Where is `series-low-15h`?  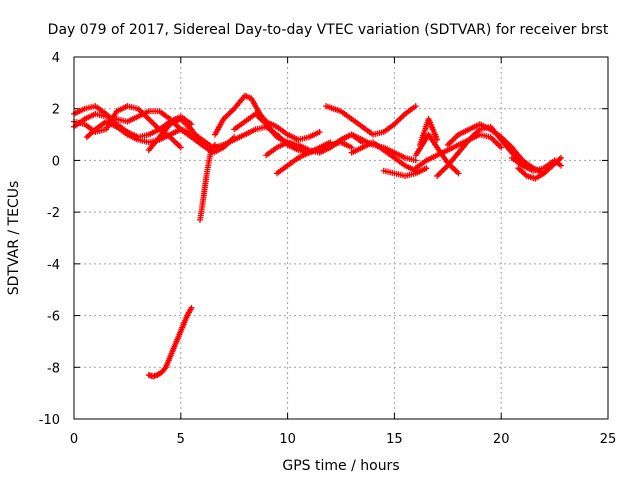 series-low-15h is located at coordinates (405, 172).